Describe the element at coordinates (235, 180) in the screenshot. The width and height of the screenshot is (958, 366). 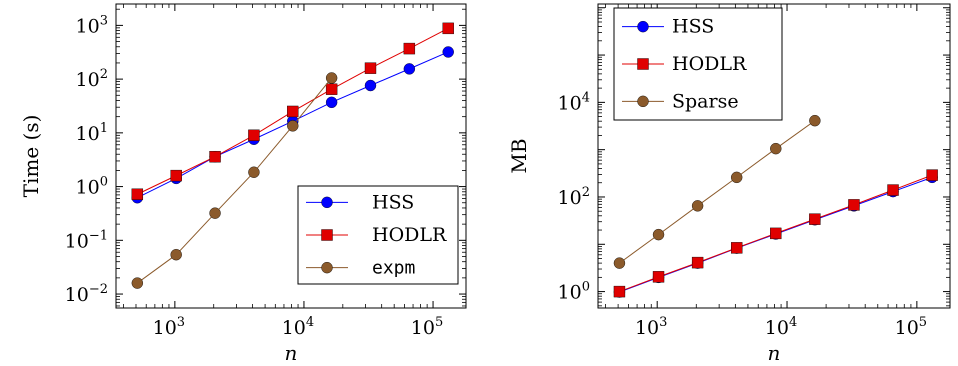
I see `series-line-expm` at that location.